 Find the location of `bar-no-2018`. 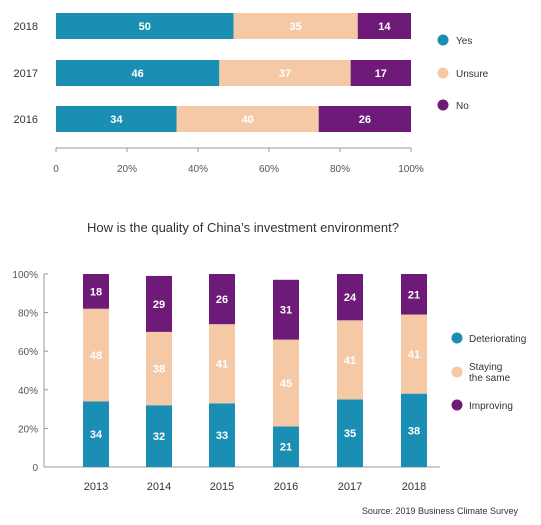

bar-no-2018 is located at coordinates (384, 26).